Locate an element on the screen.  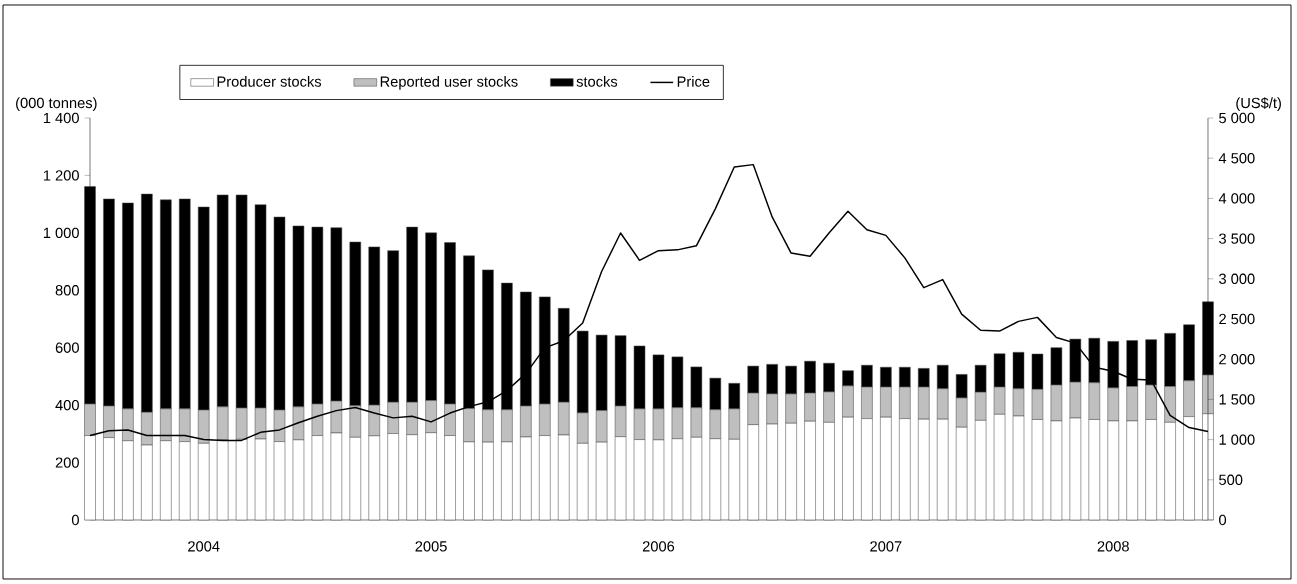
x-tick-label: 2004 is located at coordinates (204, 546).